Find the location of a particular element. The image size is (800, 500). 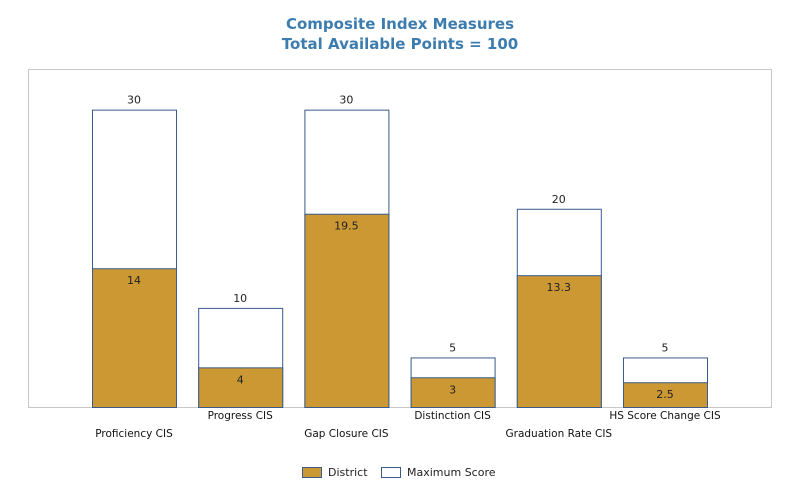

bar-district-proficiency-cis is located at coordinates (134, 338).